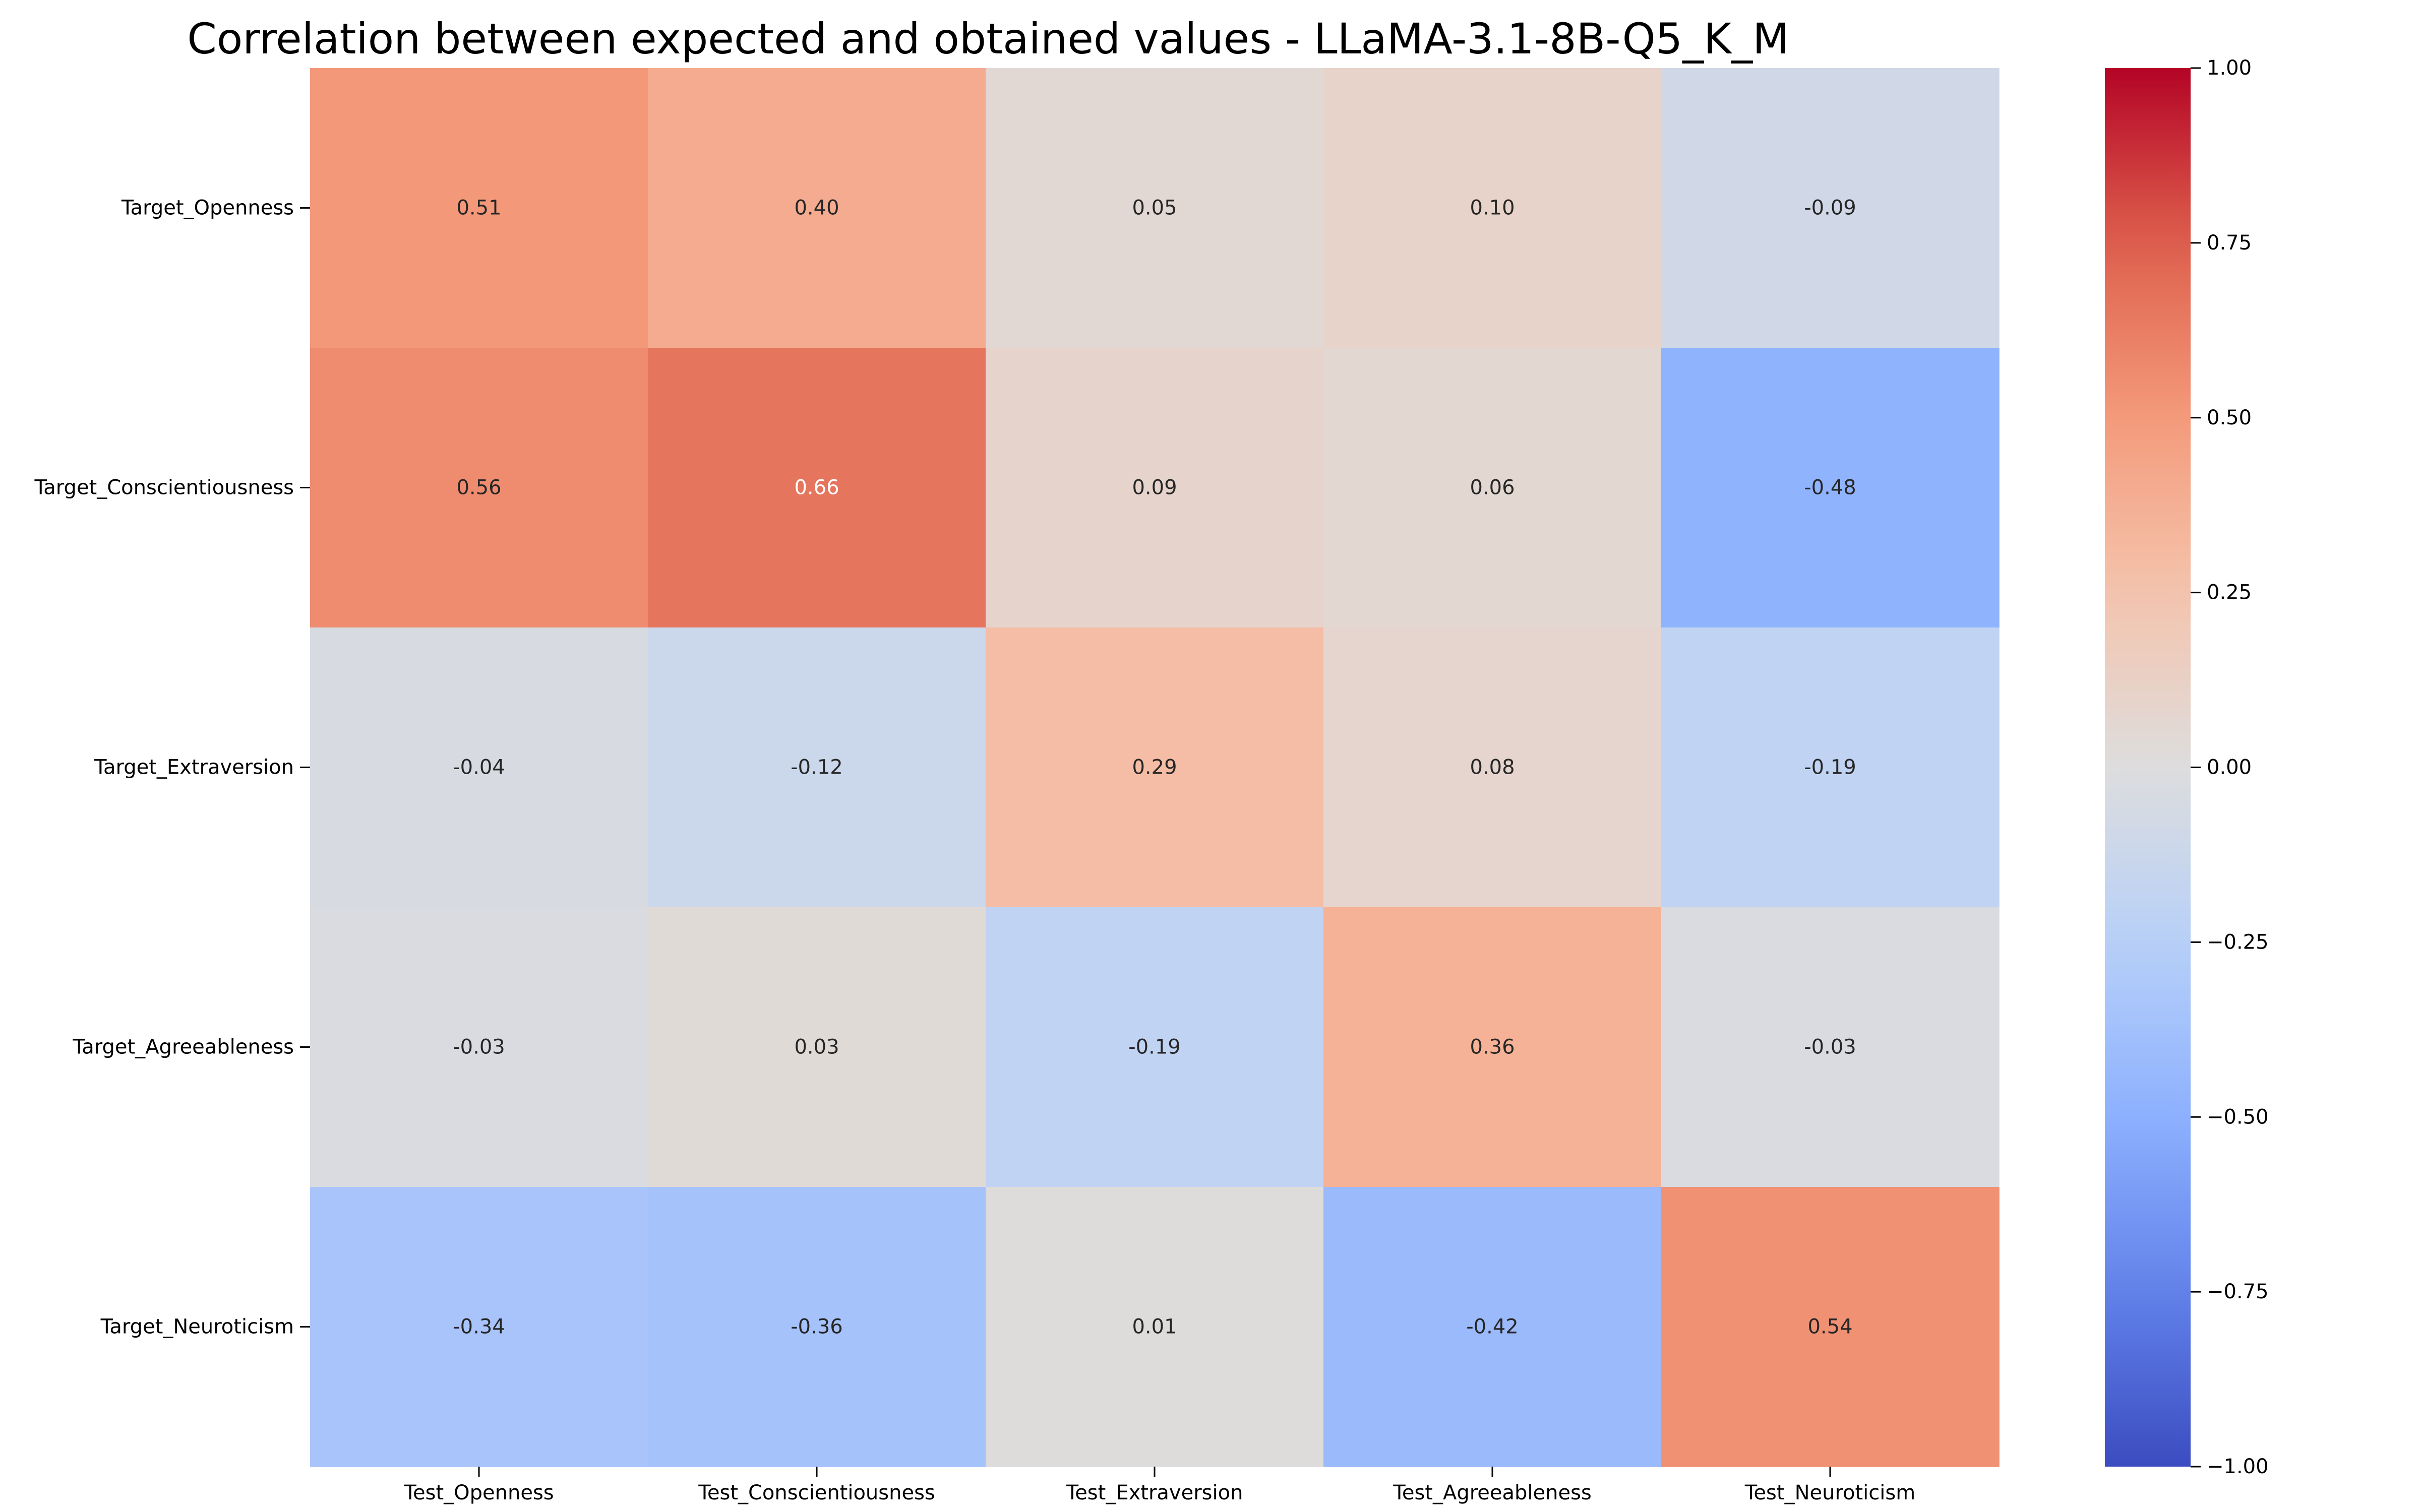  I want to click on colorbar-tick-label: −0.50, so click(2238, 1116).